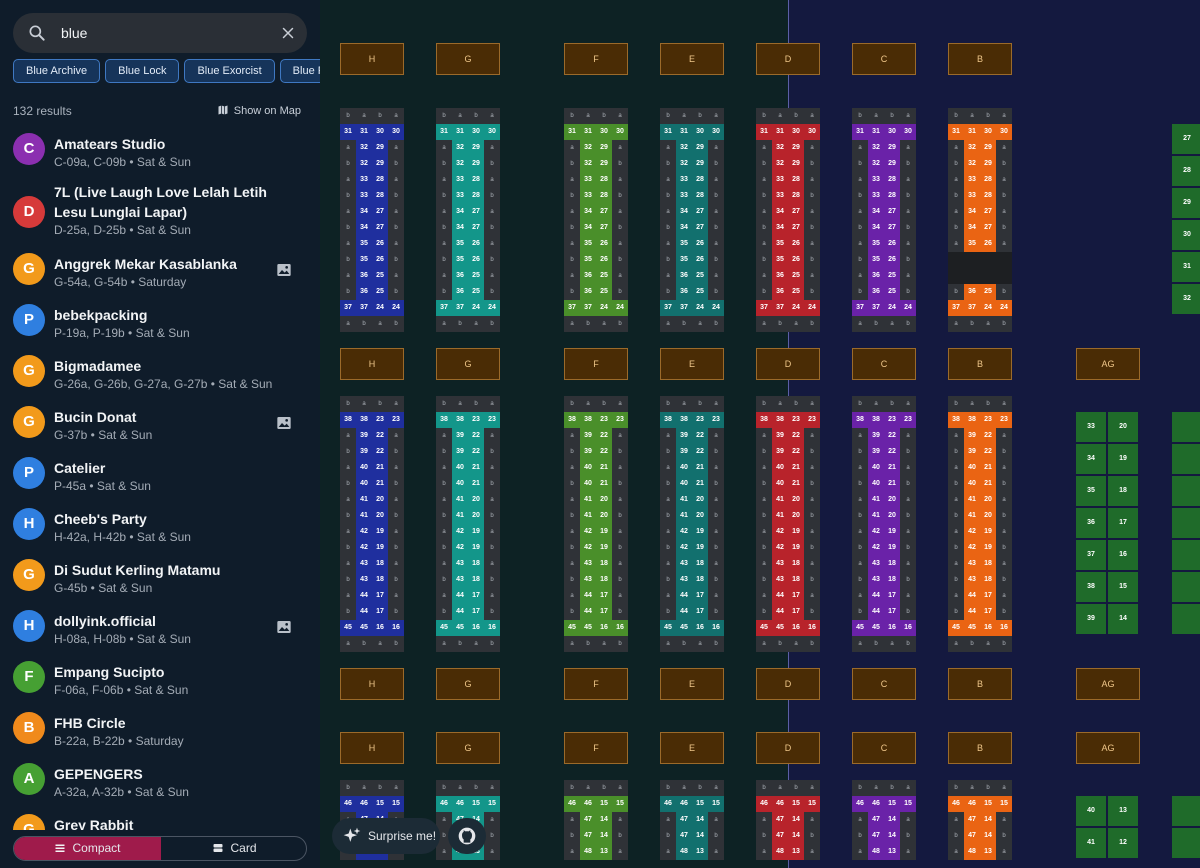 This screenshot has height=868, width=1200. Describe the element at coordinates (796, 148) in the screenshot. I see `booth-cell: 29` at that location.